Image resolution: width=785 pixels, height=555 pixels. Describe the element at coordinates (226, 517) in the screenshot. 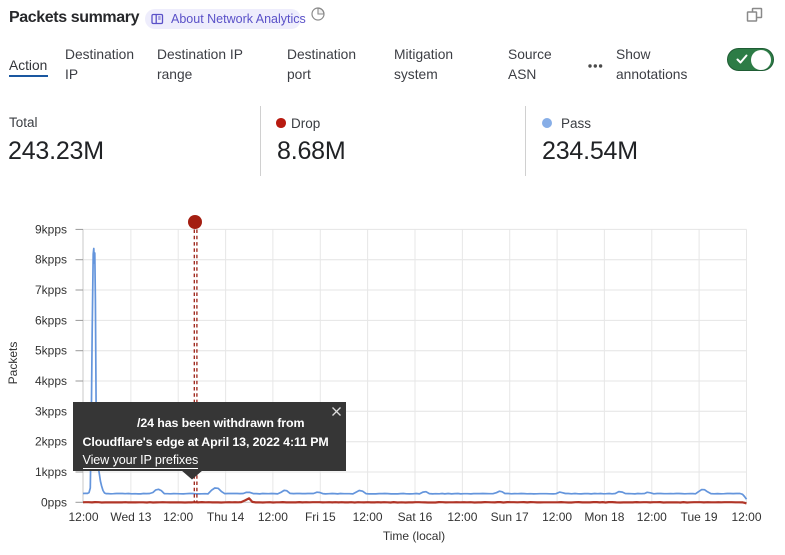

I see `svg-text: Thu 14` at that location.